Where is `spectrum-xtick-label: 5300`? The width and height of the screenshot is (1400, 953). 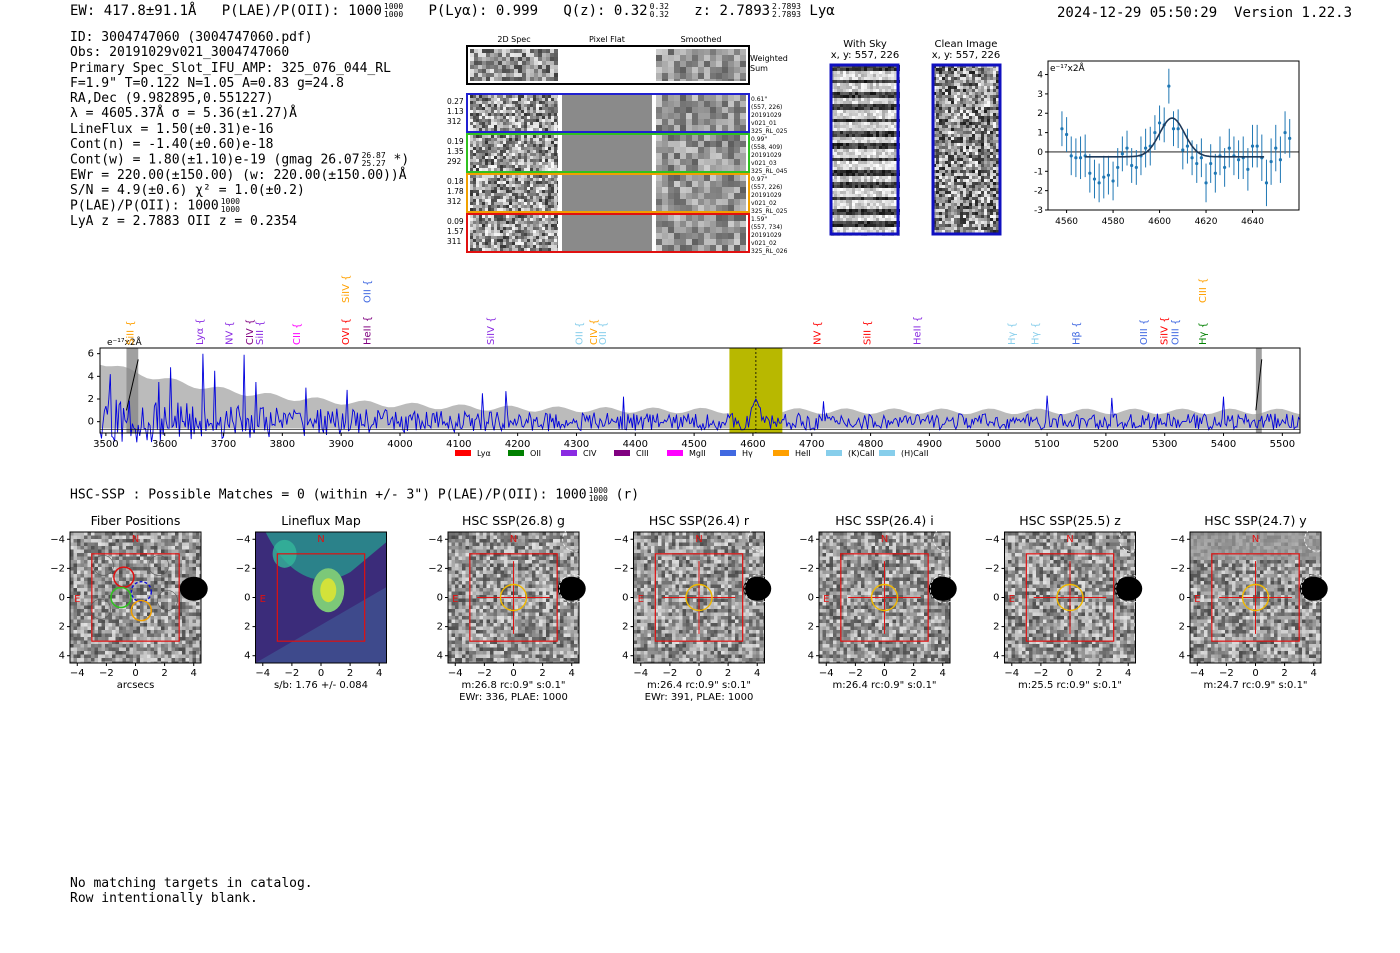
spectrum-xtick-label: 5300 is located at coordinates (1164, 444).